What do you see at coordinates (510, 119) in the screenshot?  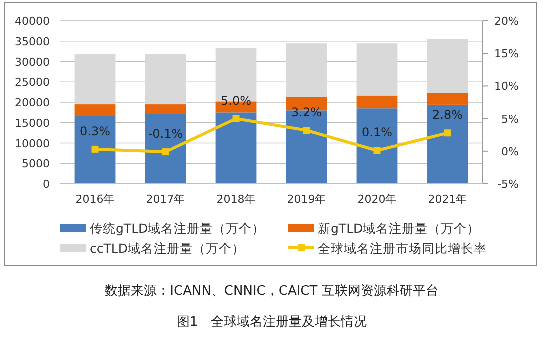 I see `y2-tick-label: 5%` at bounding box center [510, 119].